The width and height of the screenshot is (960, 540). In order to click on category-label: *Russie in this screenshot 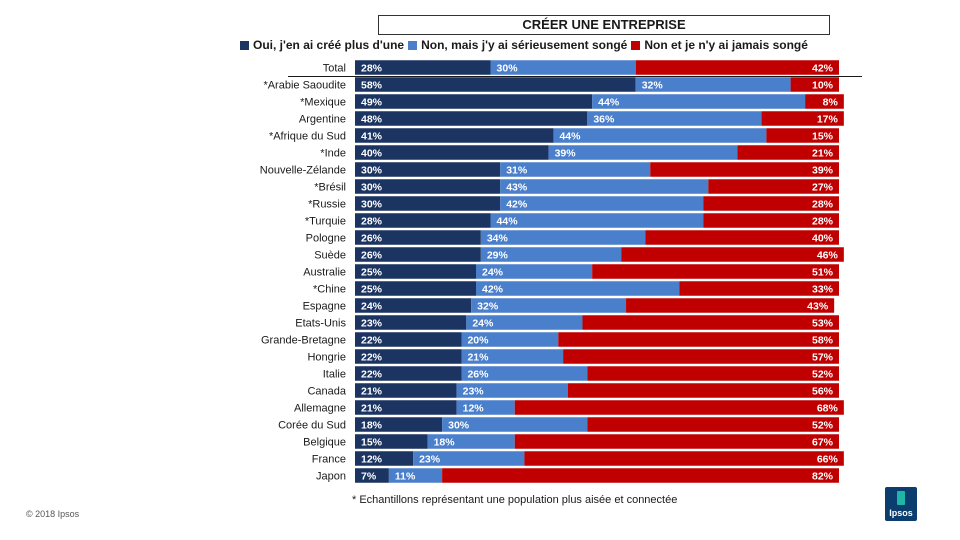, I will do `click(327, 205)`.